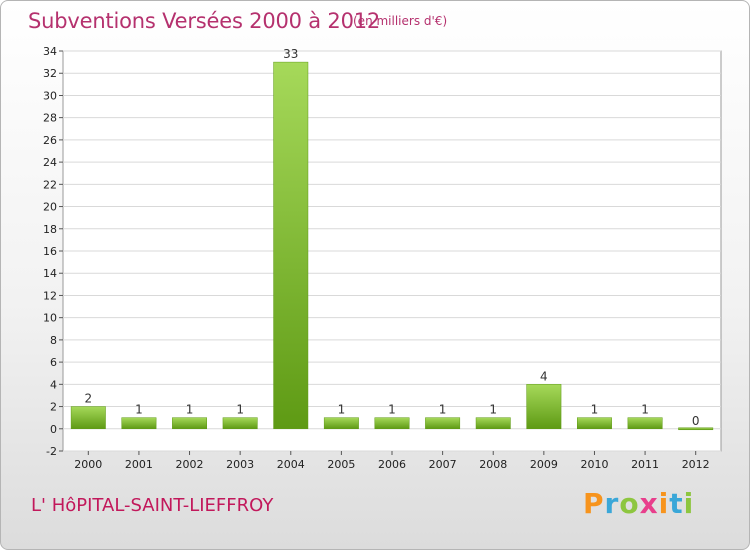 The width and height of the screenshot is (750, 550). Describe the element at coordinates (696, 429) in the screenshot. I see `bar-2012` at that location.